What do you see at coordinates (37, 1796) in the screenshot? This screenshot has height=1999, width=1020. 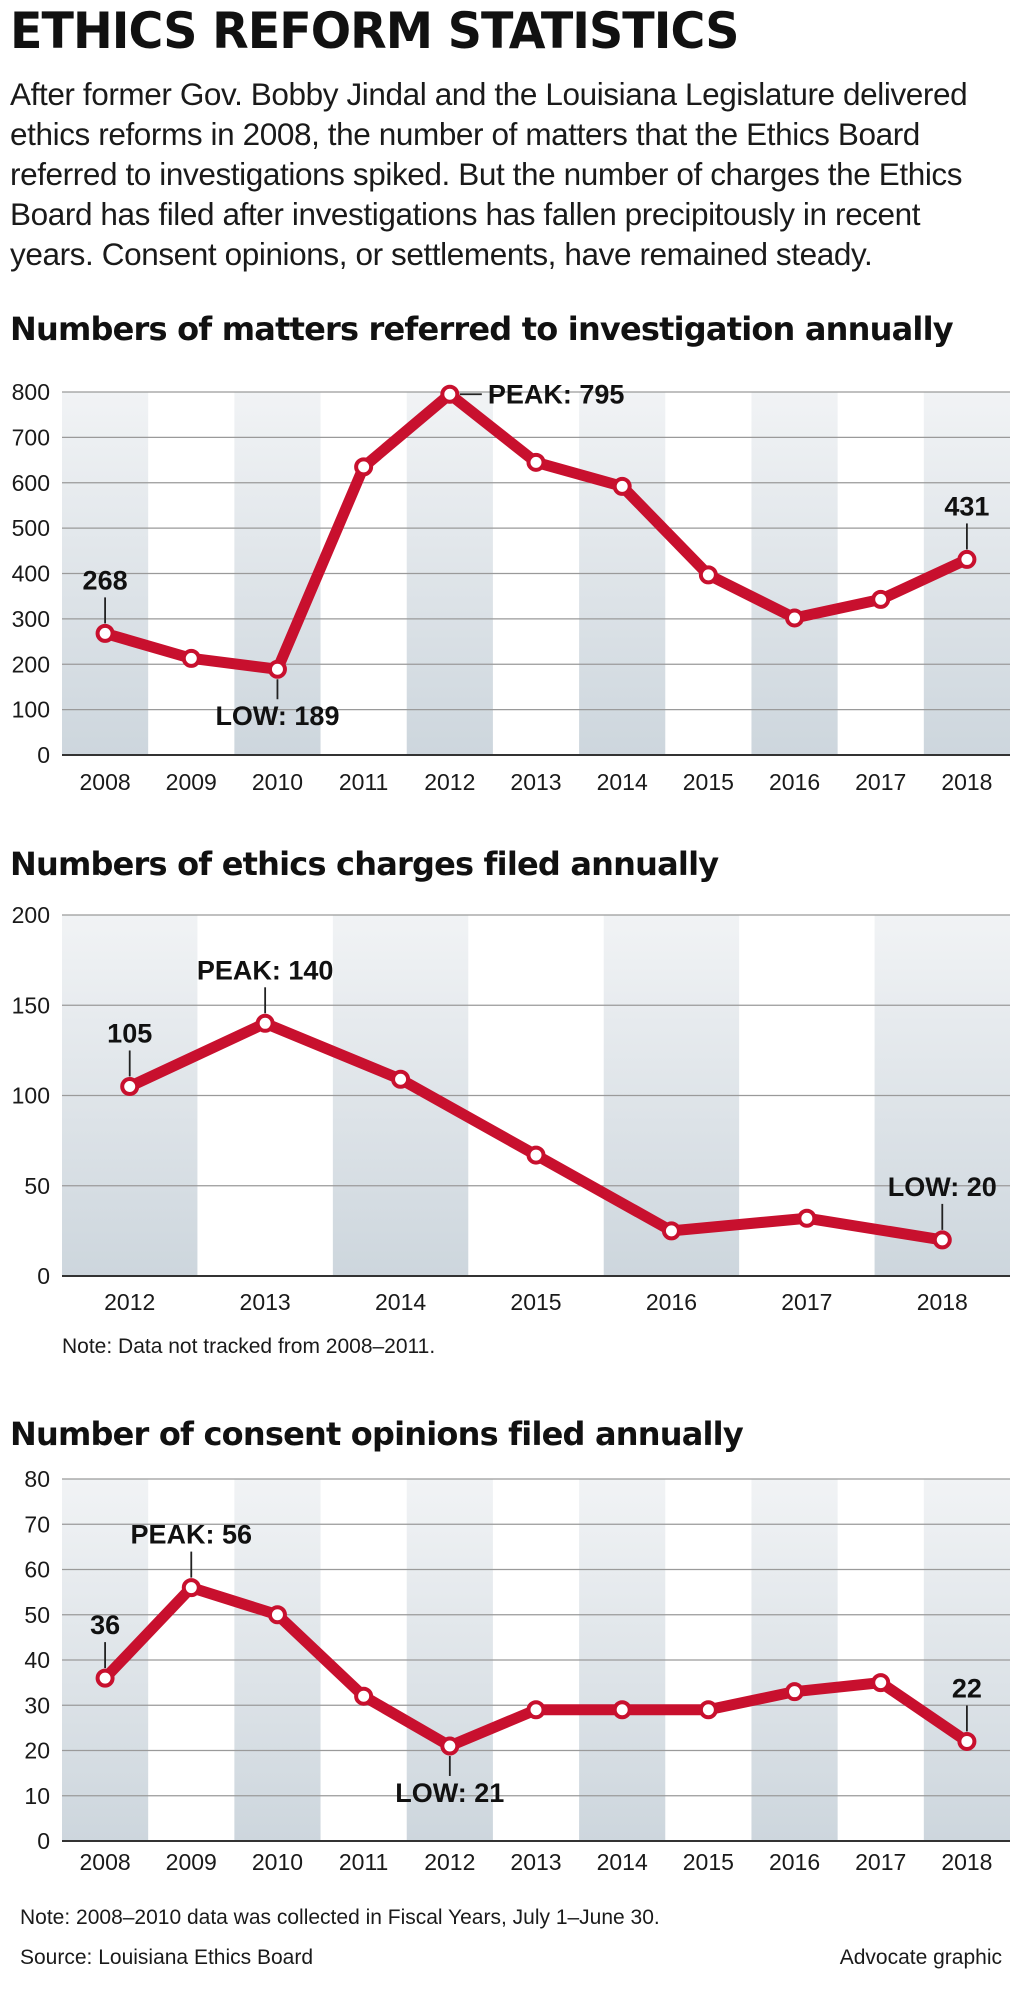 I see `y-tick-label: 10` at bounding box center [37, 1796].